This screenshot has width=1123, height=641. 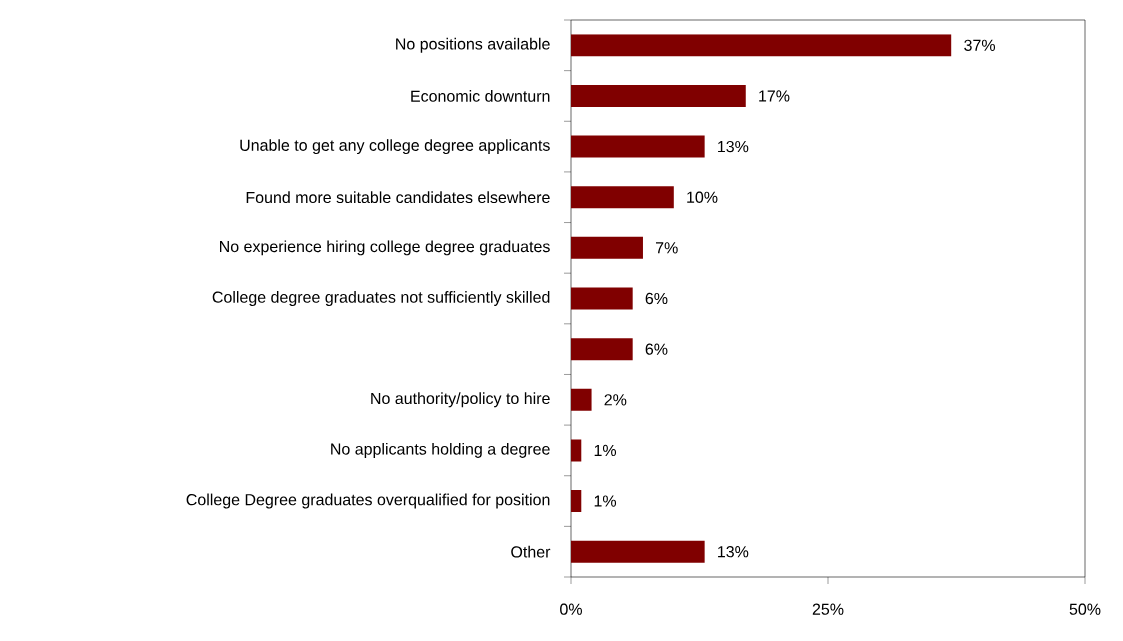 What do you see at coordinates (980, 45) in the screenshot?
I see `data-label: 37%` at bounding box center [980, 45].